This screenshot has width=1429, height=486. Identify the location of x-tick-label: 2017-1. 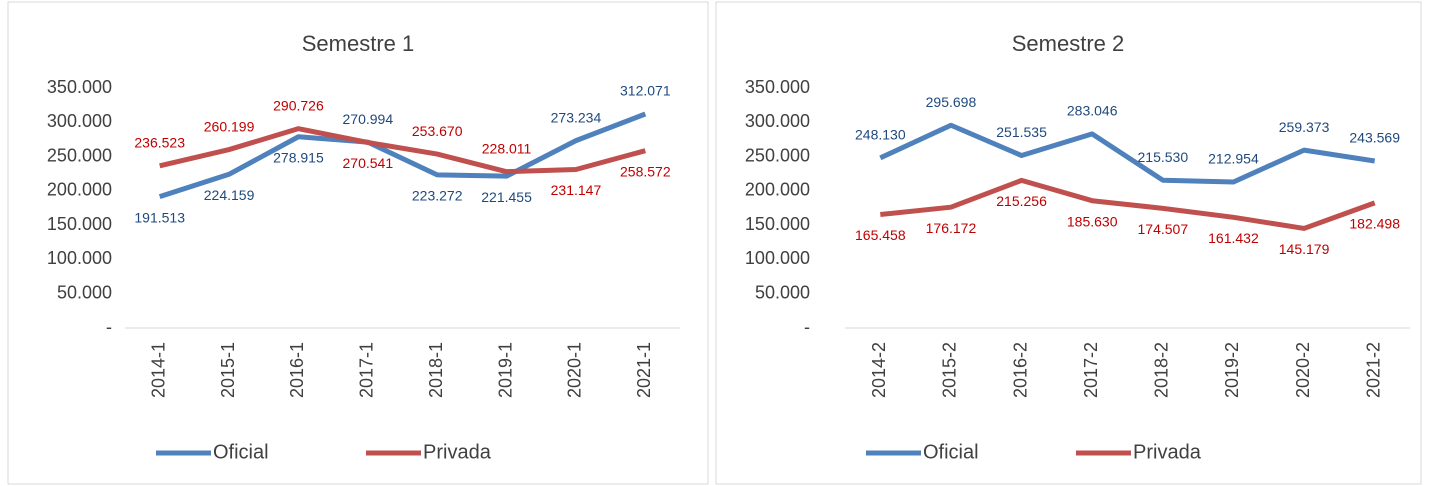
(367, 370).